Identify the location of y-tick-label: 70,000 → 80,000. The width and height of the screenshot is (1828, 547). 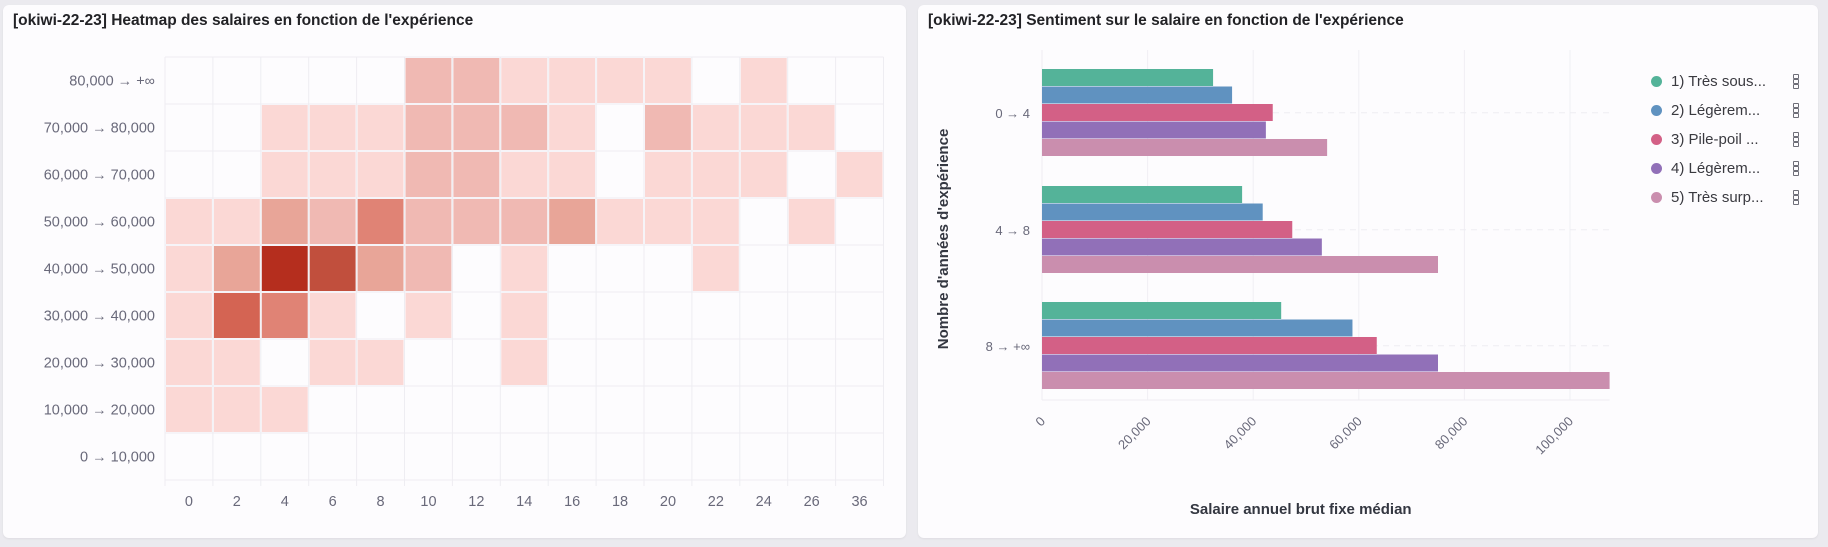
(99, 129).